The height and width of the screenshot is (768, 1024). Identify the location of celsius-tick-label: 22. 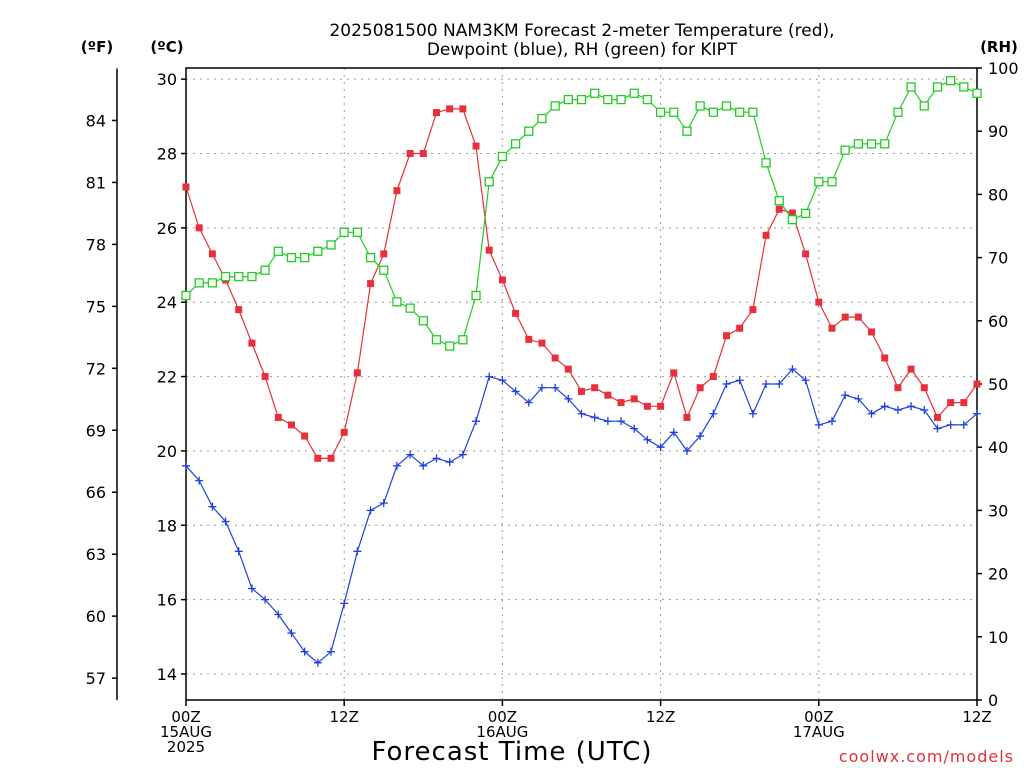
(167, 377).